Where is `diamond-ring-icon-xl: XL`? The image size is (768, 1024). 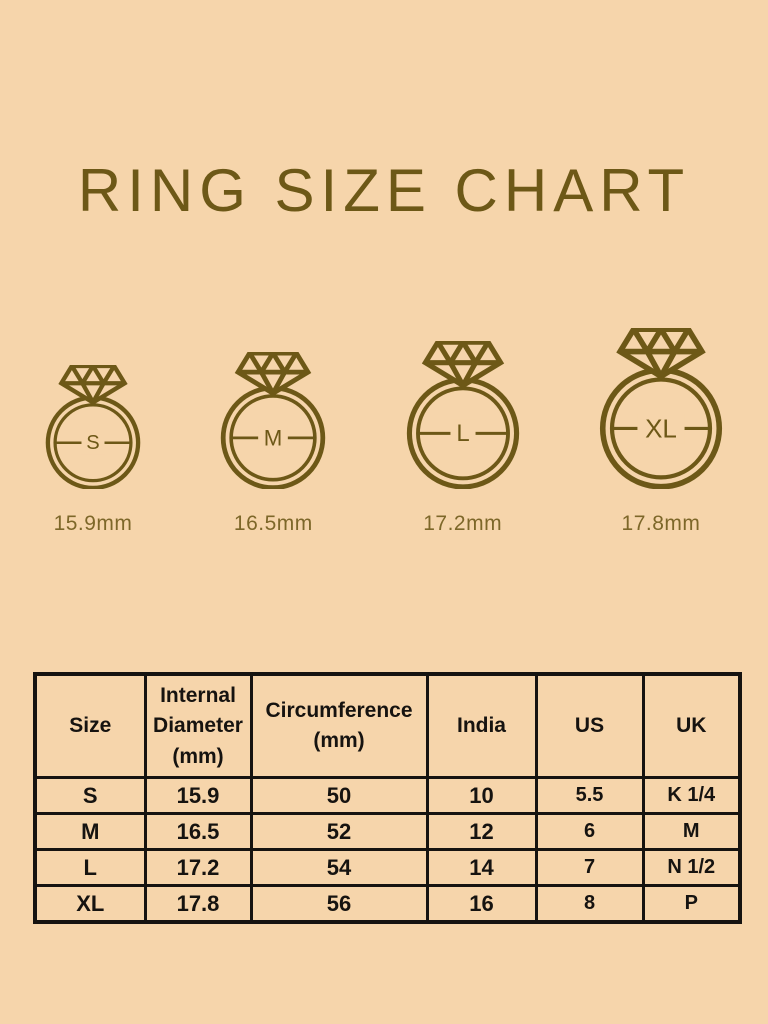 diamond-ring-icon-xl: XL is located at coordinates (661, 409).